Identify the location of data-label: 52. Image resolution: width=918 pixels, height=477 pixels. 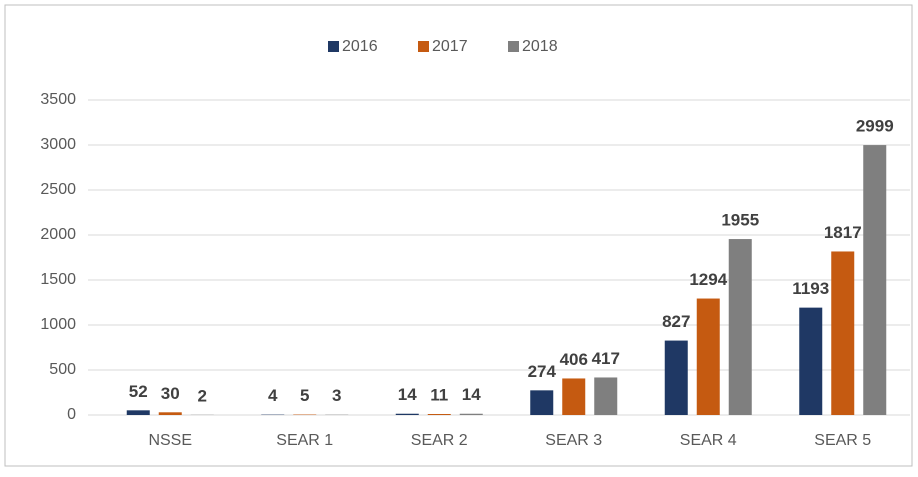
(138, 391).